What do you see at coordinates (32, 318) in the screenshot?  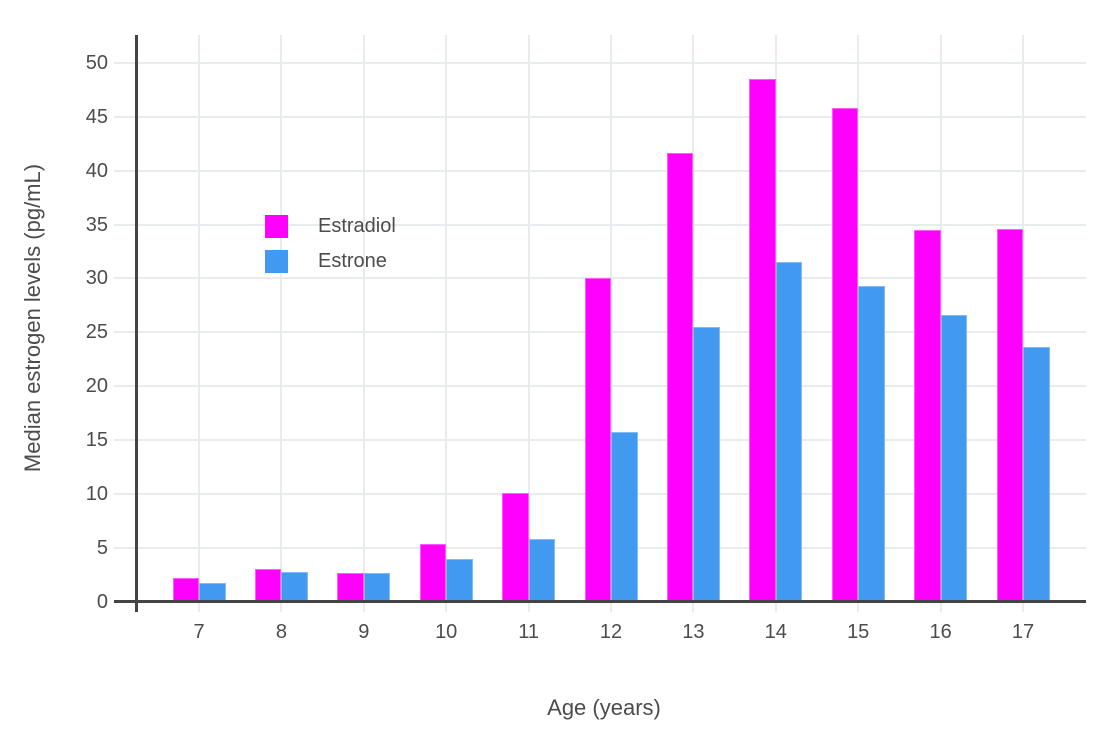 I see `y-axis-title: Median estrogen levels (pg/mL)` at bounding box center [32, 318].